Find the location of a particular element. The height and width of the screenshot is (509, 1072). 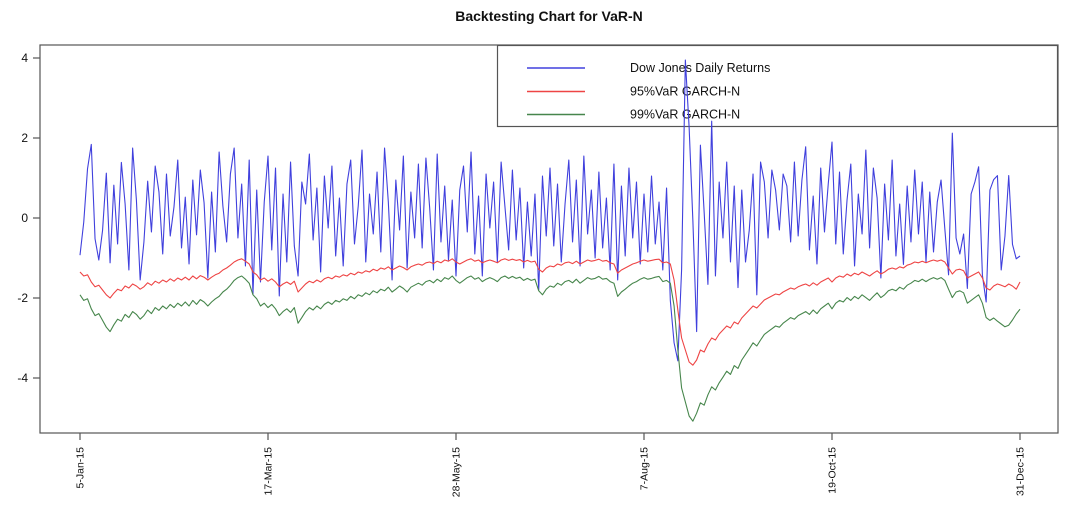

legend-label-var99: 99%VaR GARCH-N is located at coordinates (685, 115).